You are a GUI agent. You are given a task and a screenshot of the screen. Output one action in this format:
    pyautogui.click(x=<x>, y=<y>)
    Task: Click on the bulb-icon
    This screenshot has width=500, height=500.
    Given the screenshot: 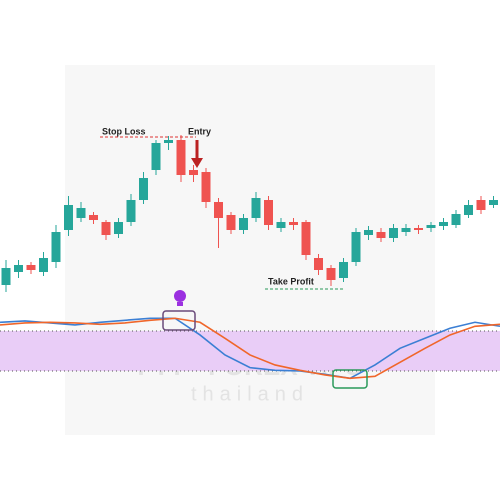 What is the action you would take?
    pyautogui.click(x=180, y=296)
    